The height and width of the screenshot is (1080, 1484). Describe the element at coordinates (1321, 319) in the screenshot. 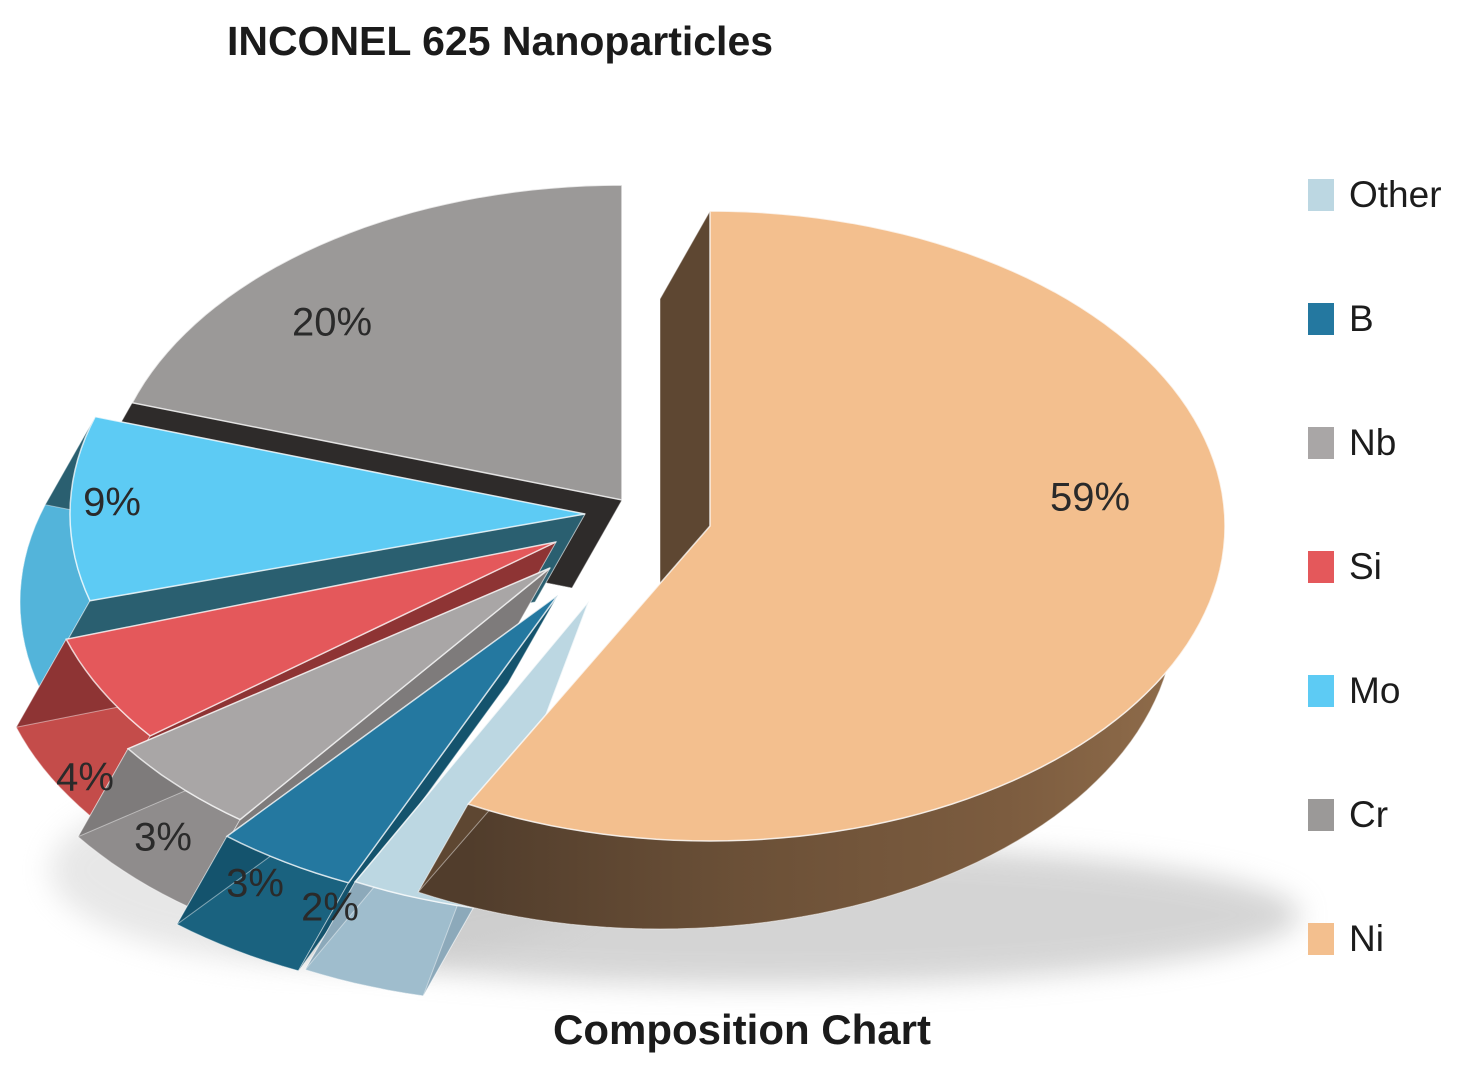

I see `legend-swatch-b` at that location.